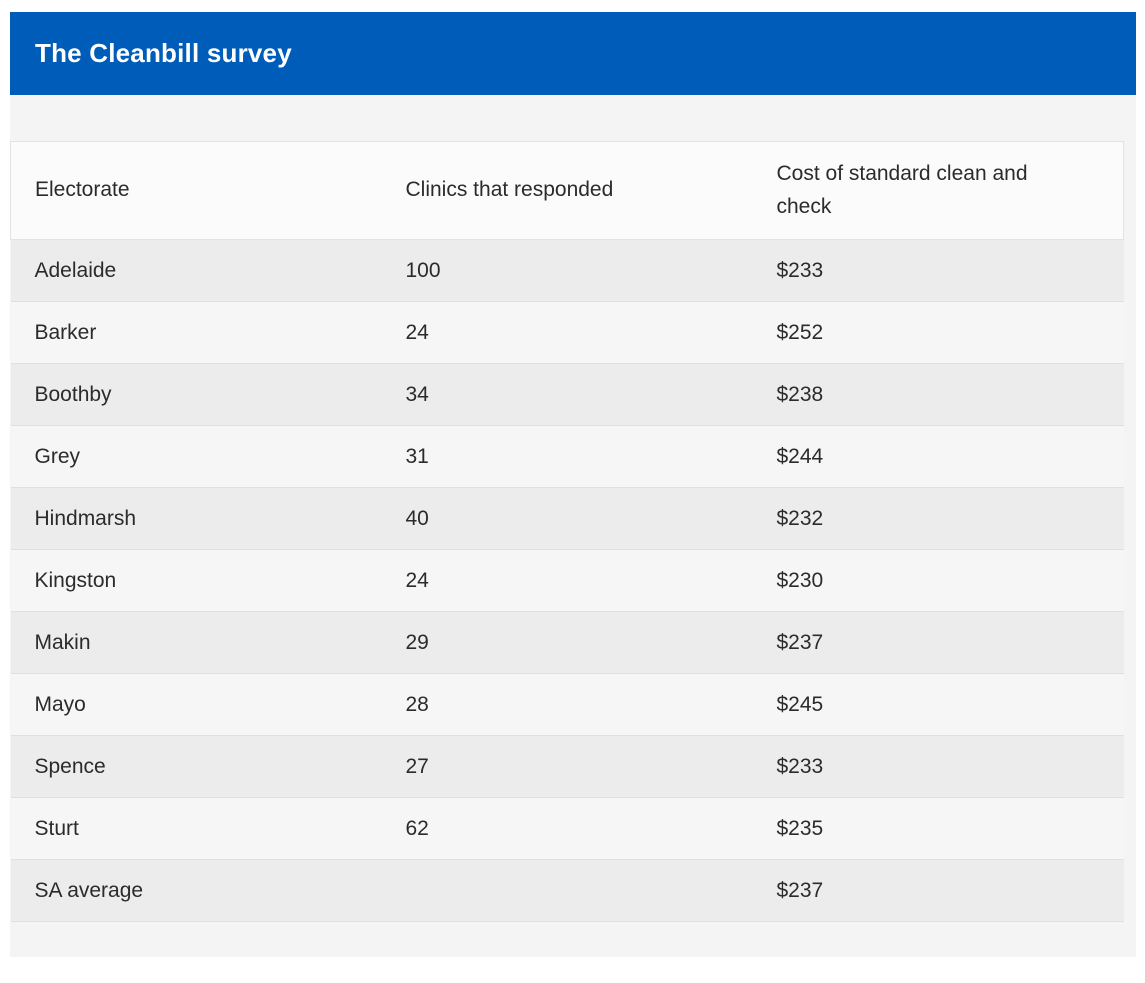  Describe the element at coordinates (573, 53) in the screenshot. I see `title-bar: The Cleanbill survey` at that location.